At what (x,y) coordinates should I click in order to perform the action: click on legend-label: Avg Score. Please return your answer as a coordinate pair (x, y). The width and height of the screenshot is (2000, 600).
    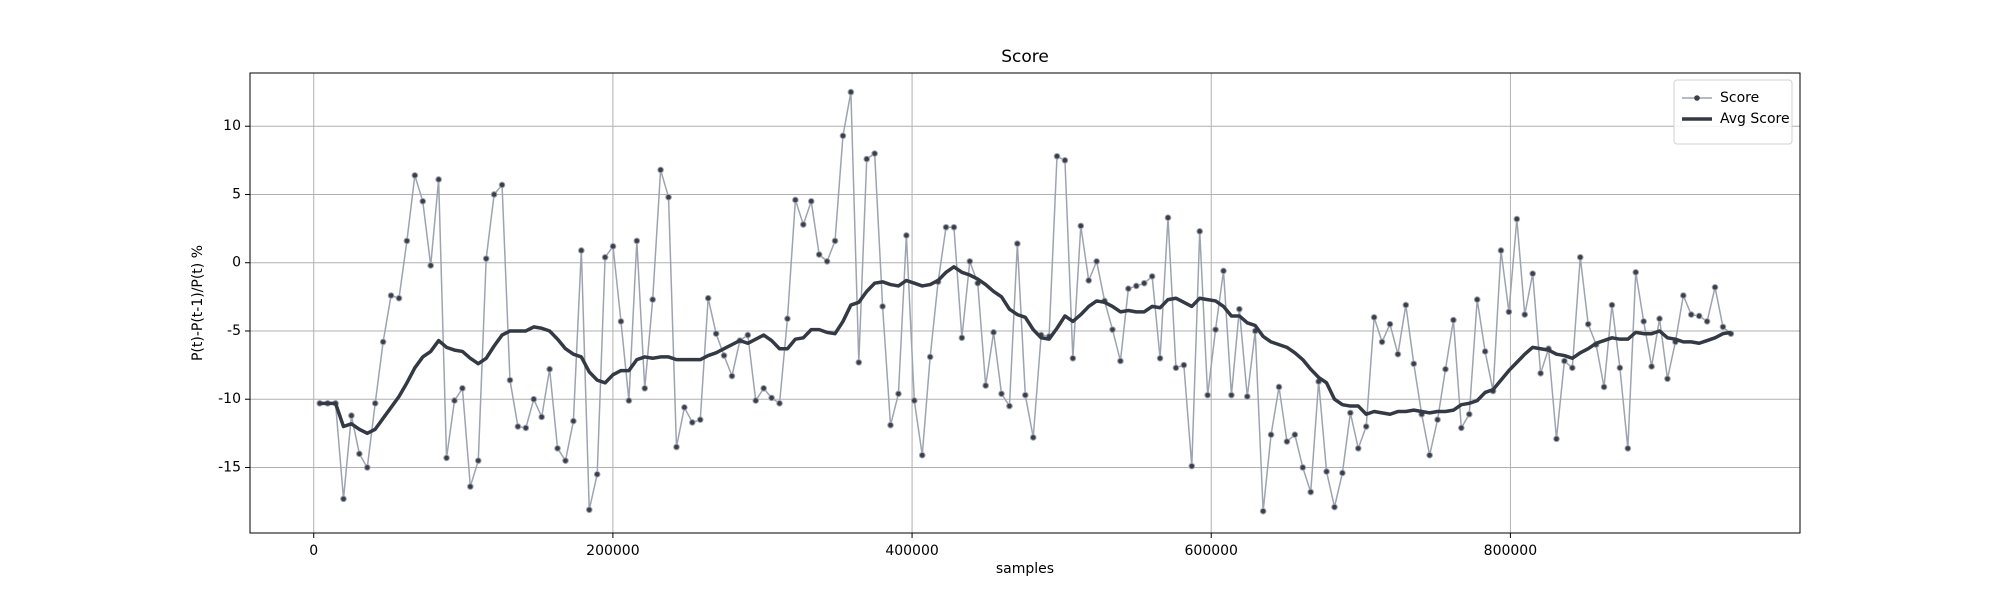
    Looking at the image, I should click on (1755, 119).